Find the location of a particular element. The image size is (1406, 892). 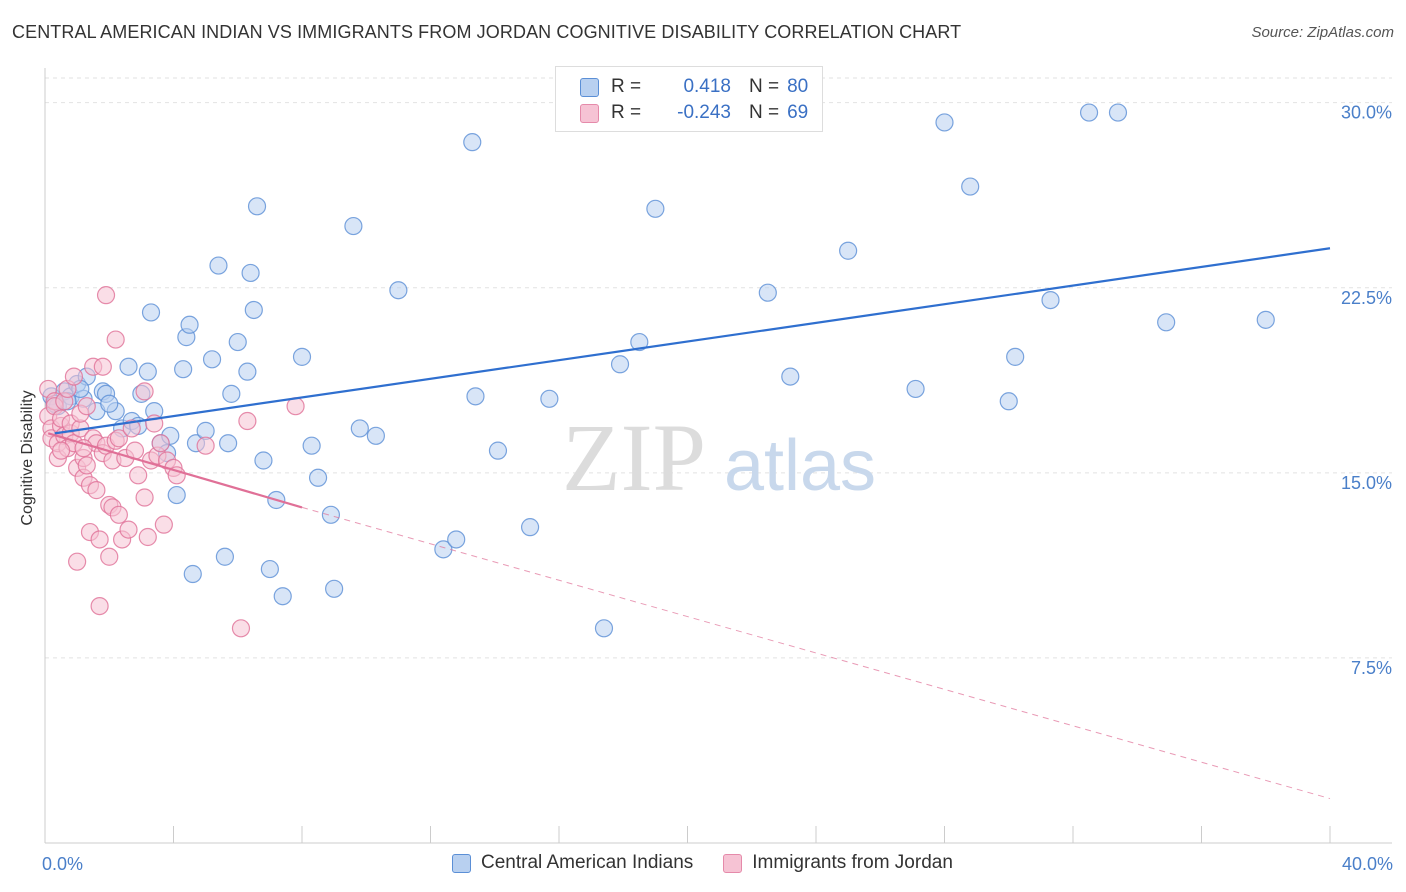

x-tick-labels: 0.0% 40.0% is located at coordinates (717, 864).